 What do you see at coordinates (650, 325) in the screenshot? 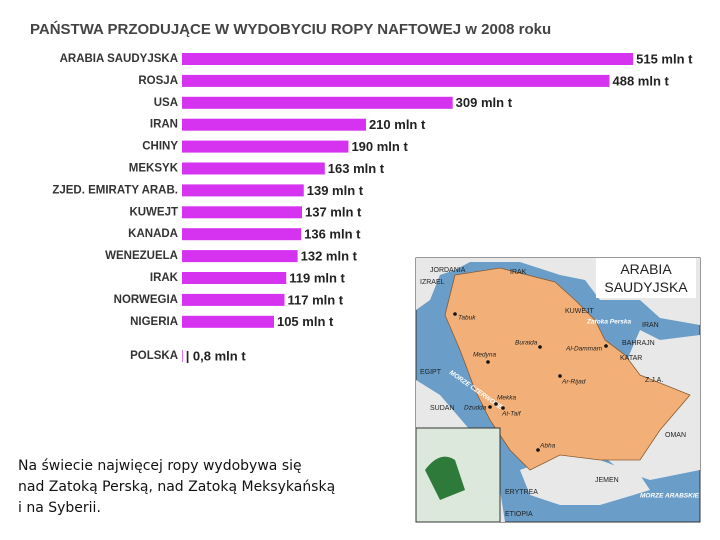
I see `map-label: IRAN` at bounding box center [650, 325].